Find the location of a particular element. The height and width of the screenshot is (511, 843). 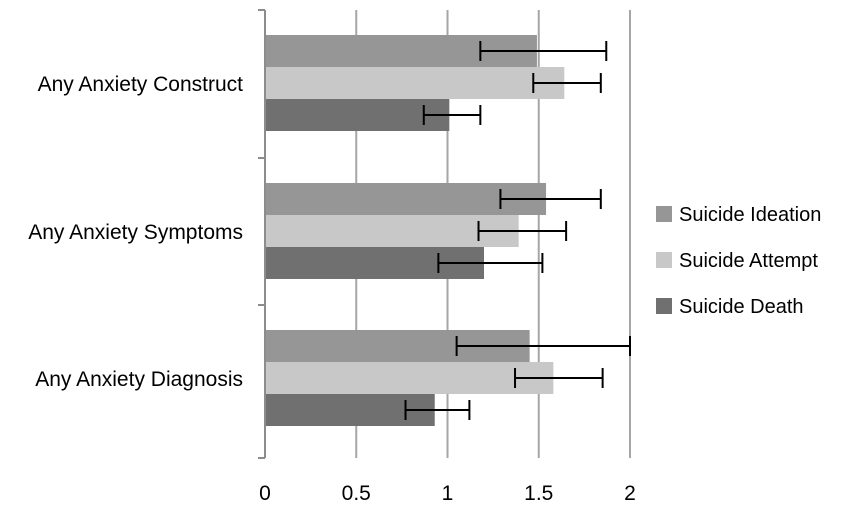

legend-item: Suicide Ideation is located at coordinates (738, 215).